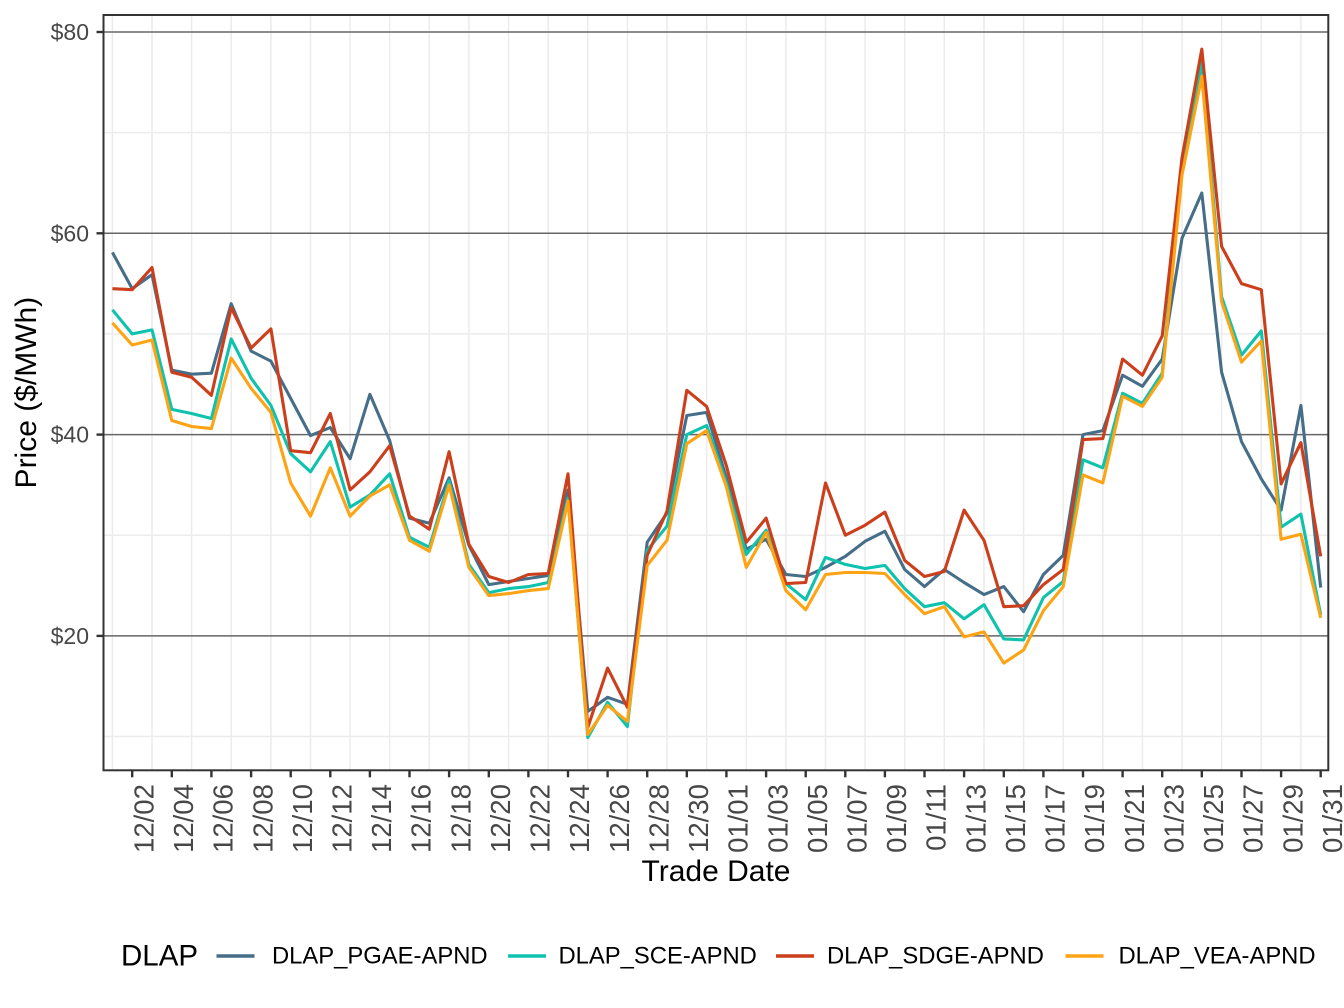  Describe the element at coordinates (1173, 818) in the screenshot. I see `svg-text: 01/23` at that location.